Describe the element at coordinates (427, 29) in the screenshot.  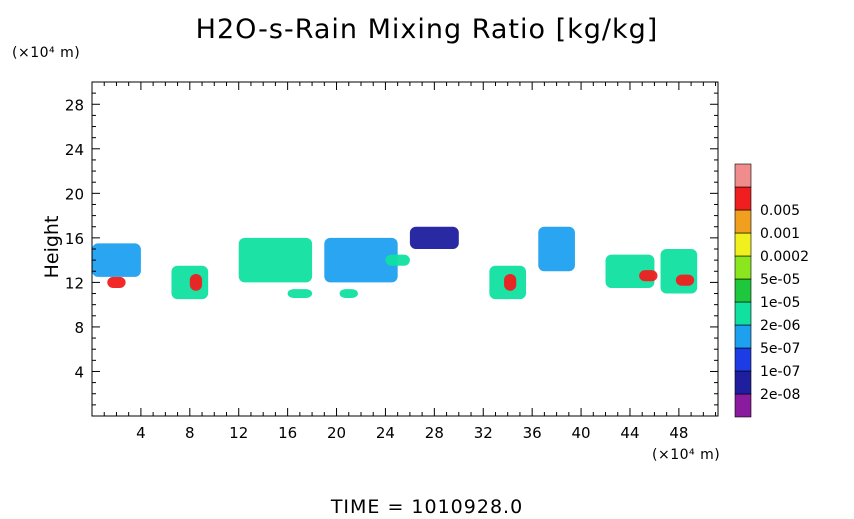
I see `chart-title: H2O-s-Rain Mixing Ratio [kg/kg]` at that location.